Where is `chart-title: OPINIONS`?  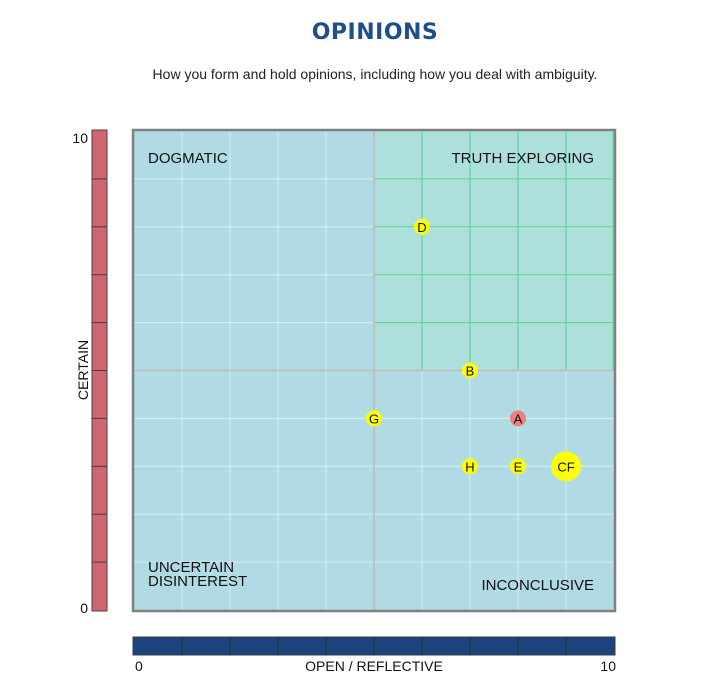
chart-title: OPINIONS is located at coordinates (375, 32).